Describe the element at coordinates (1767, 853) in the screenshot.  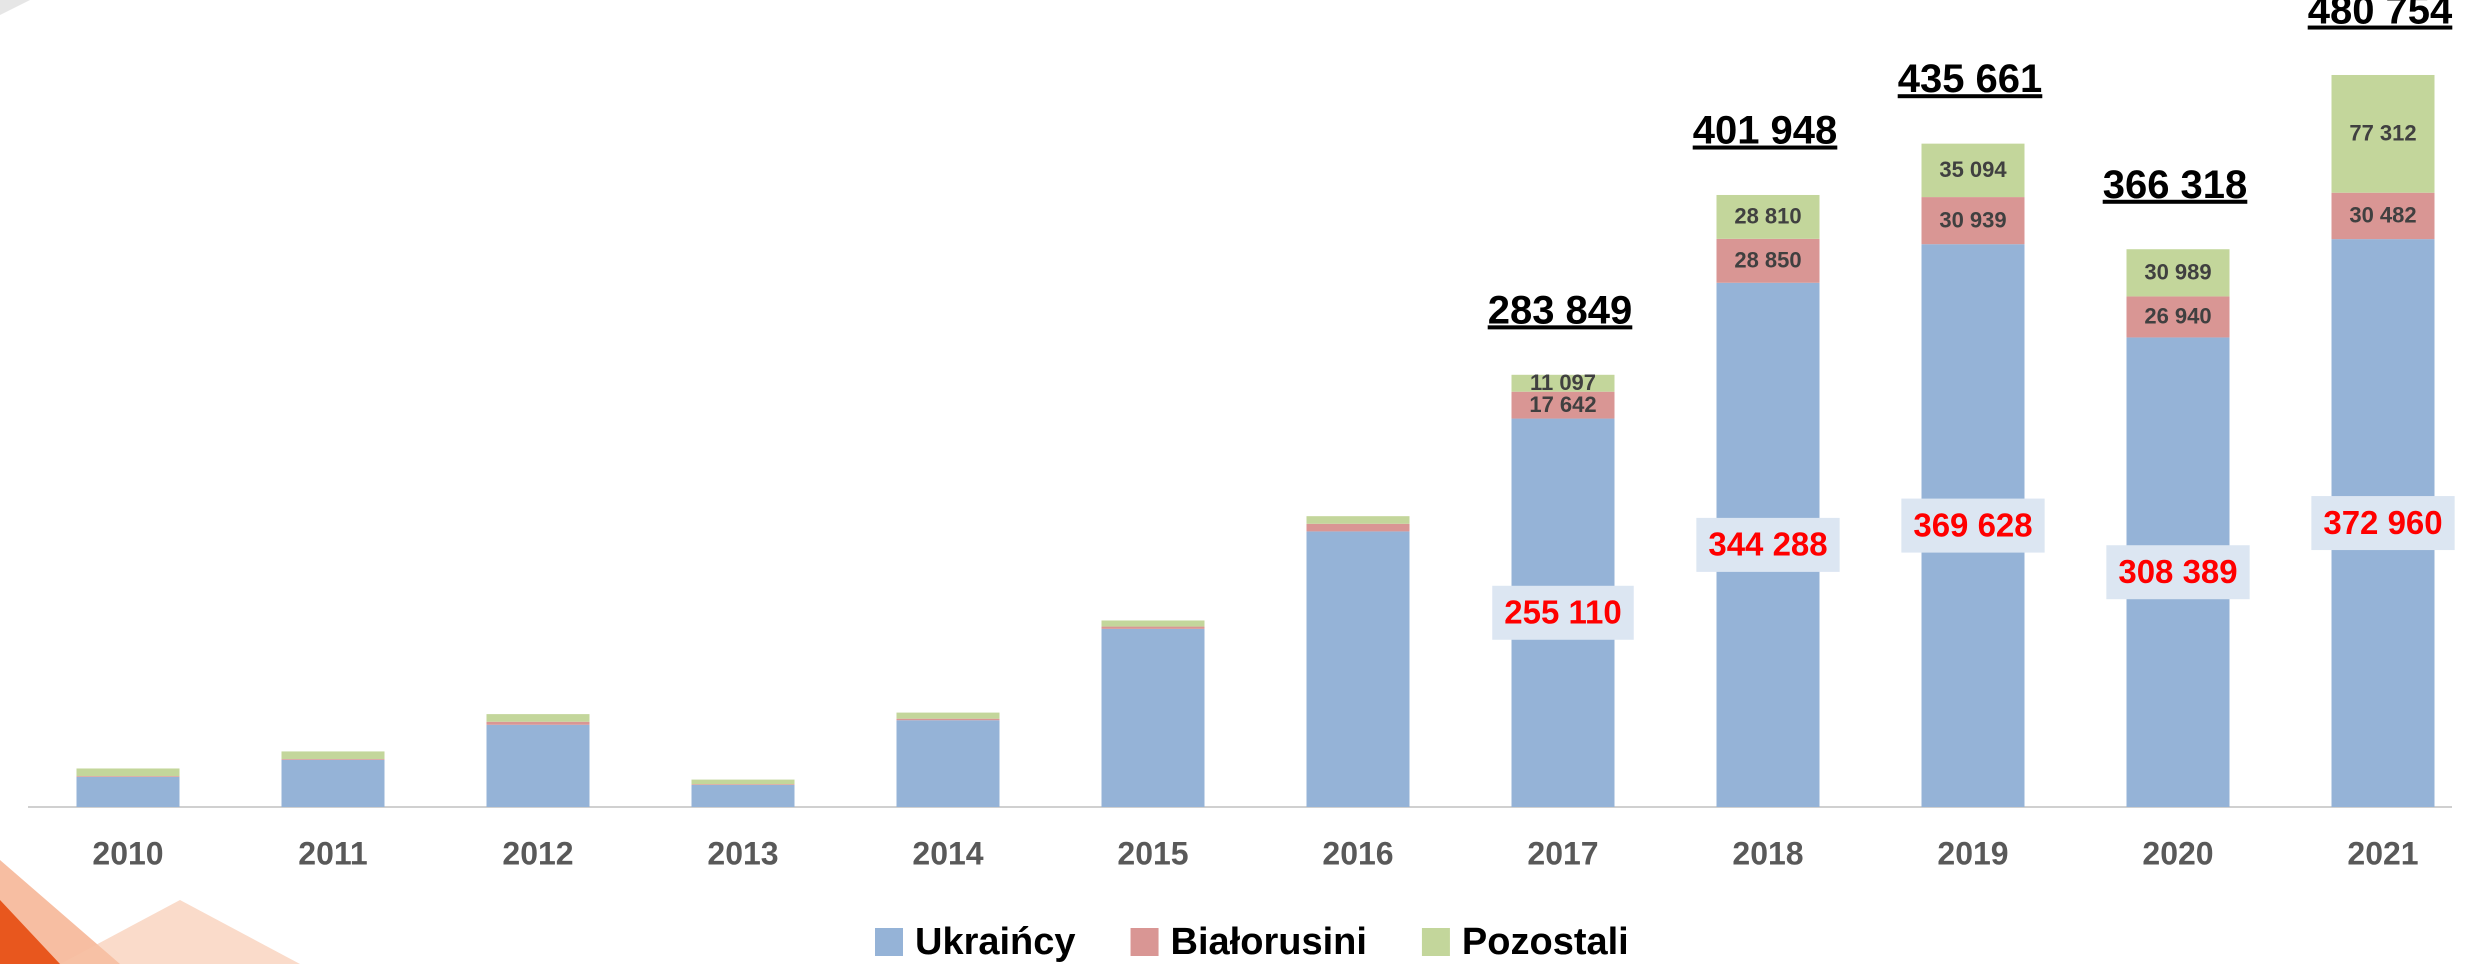
I see `x-tick-label: 2018` at that location.